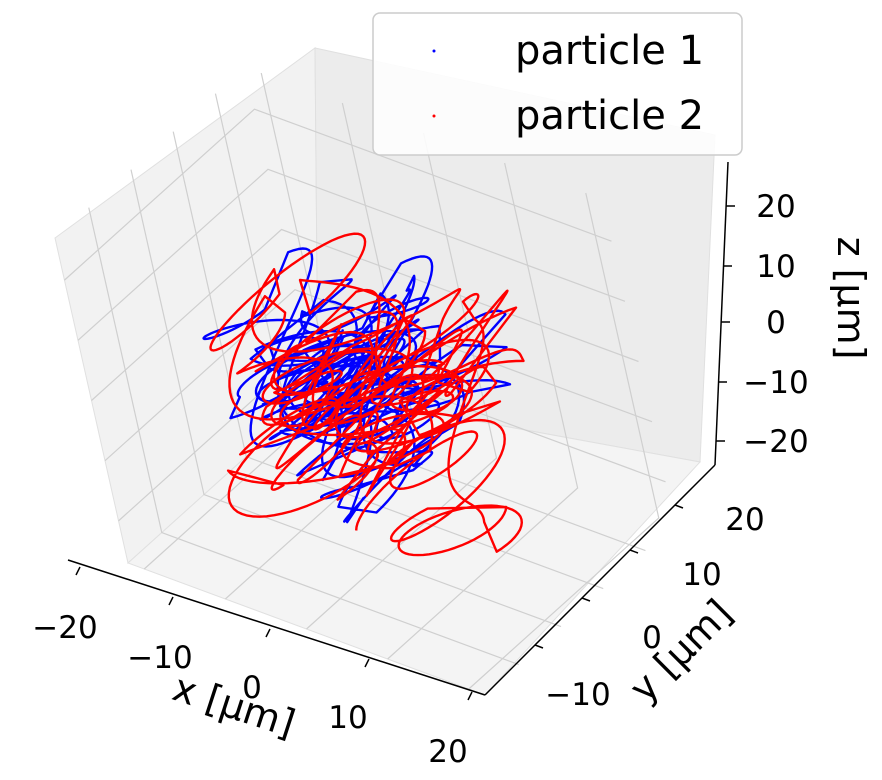  What do you see at coordinates (600, 580) in the screenshot?
I see `y-axis-line` at bounding box center [600, 580].